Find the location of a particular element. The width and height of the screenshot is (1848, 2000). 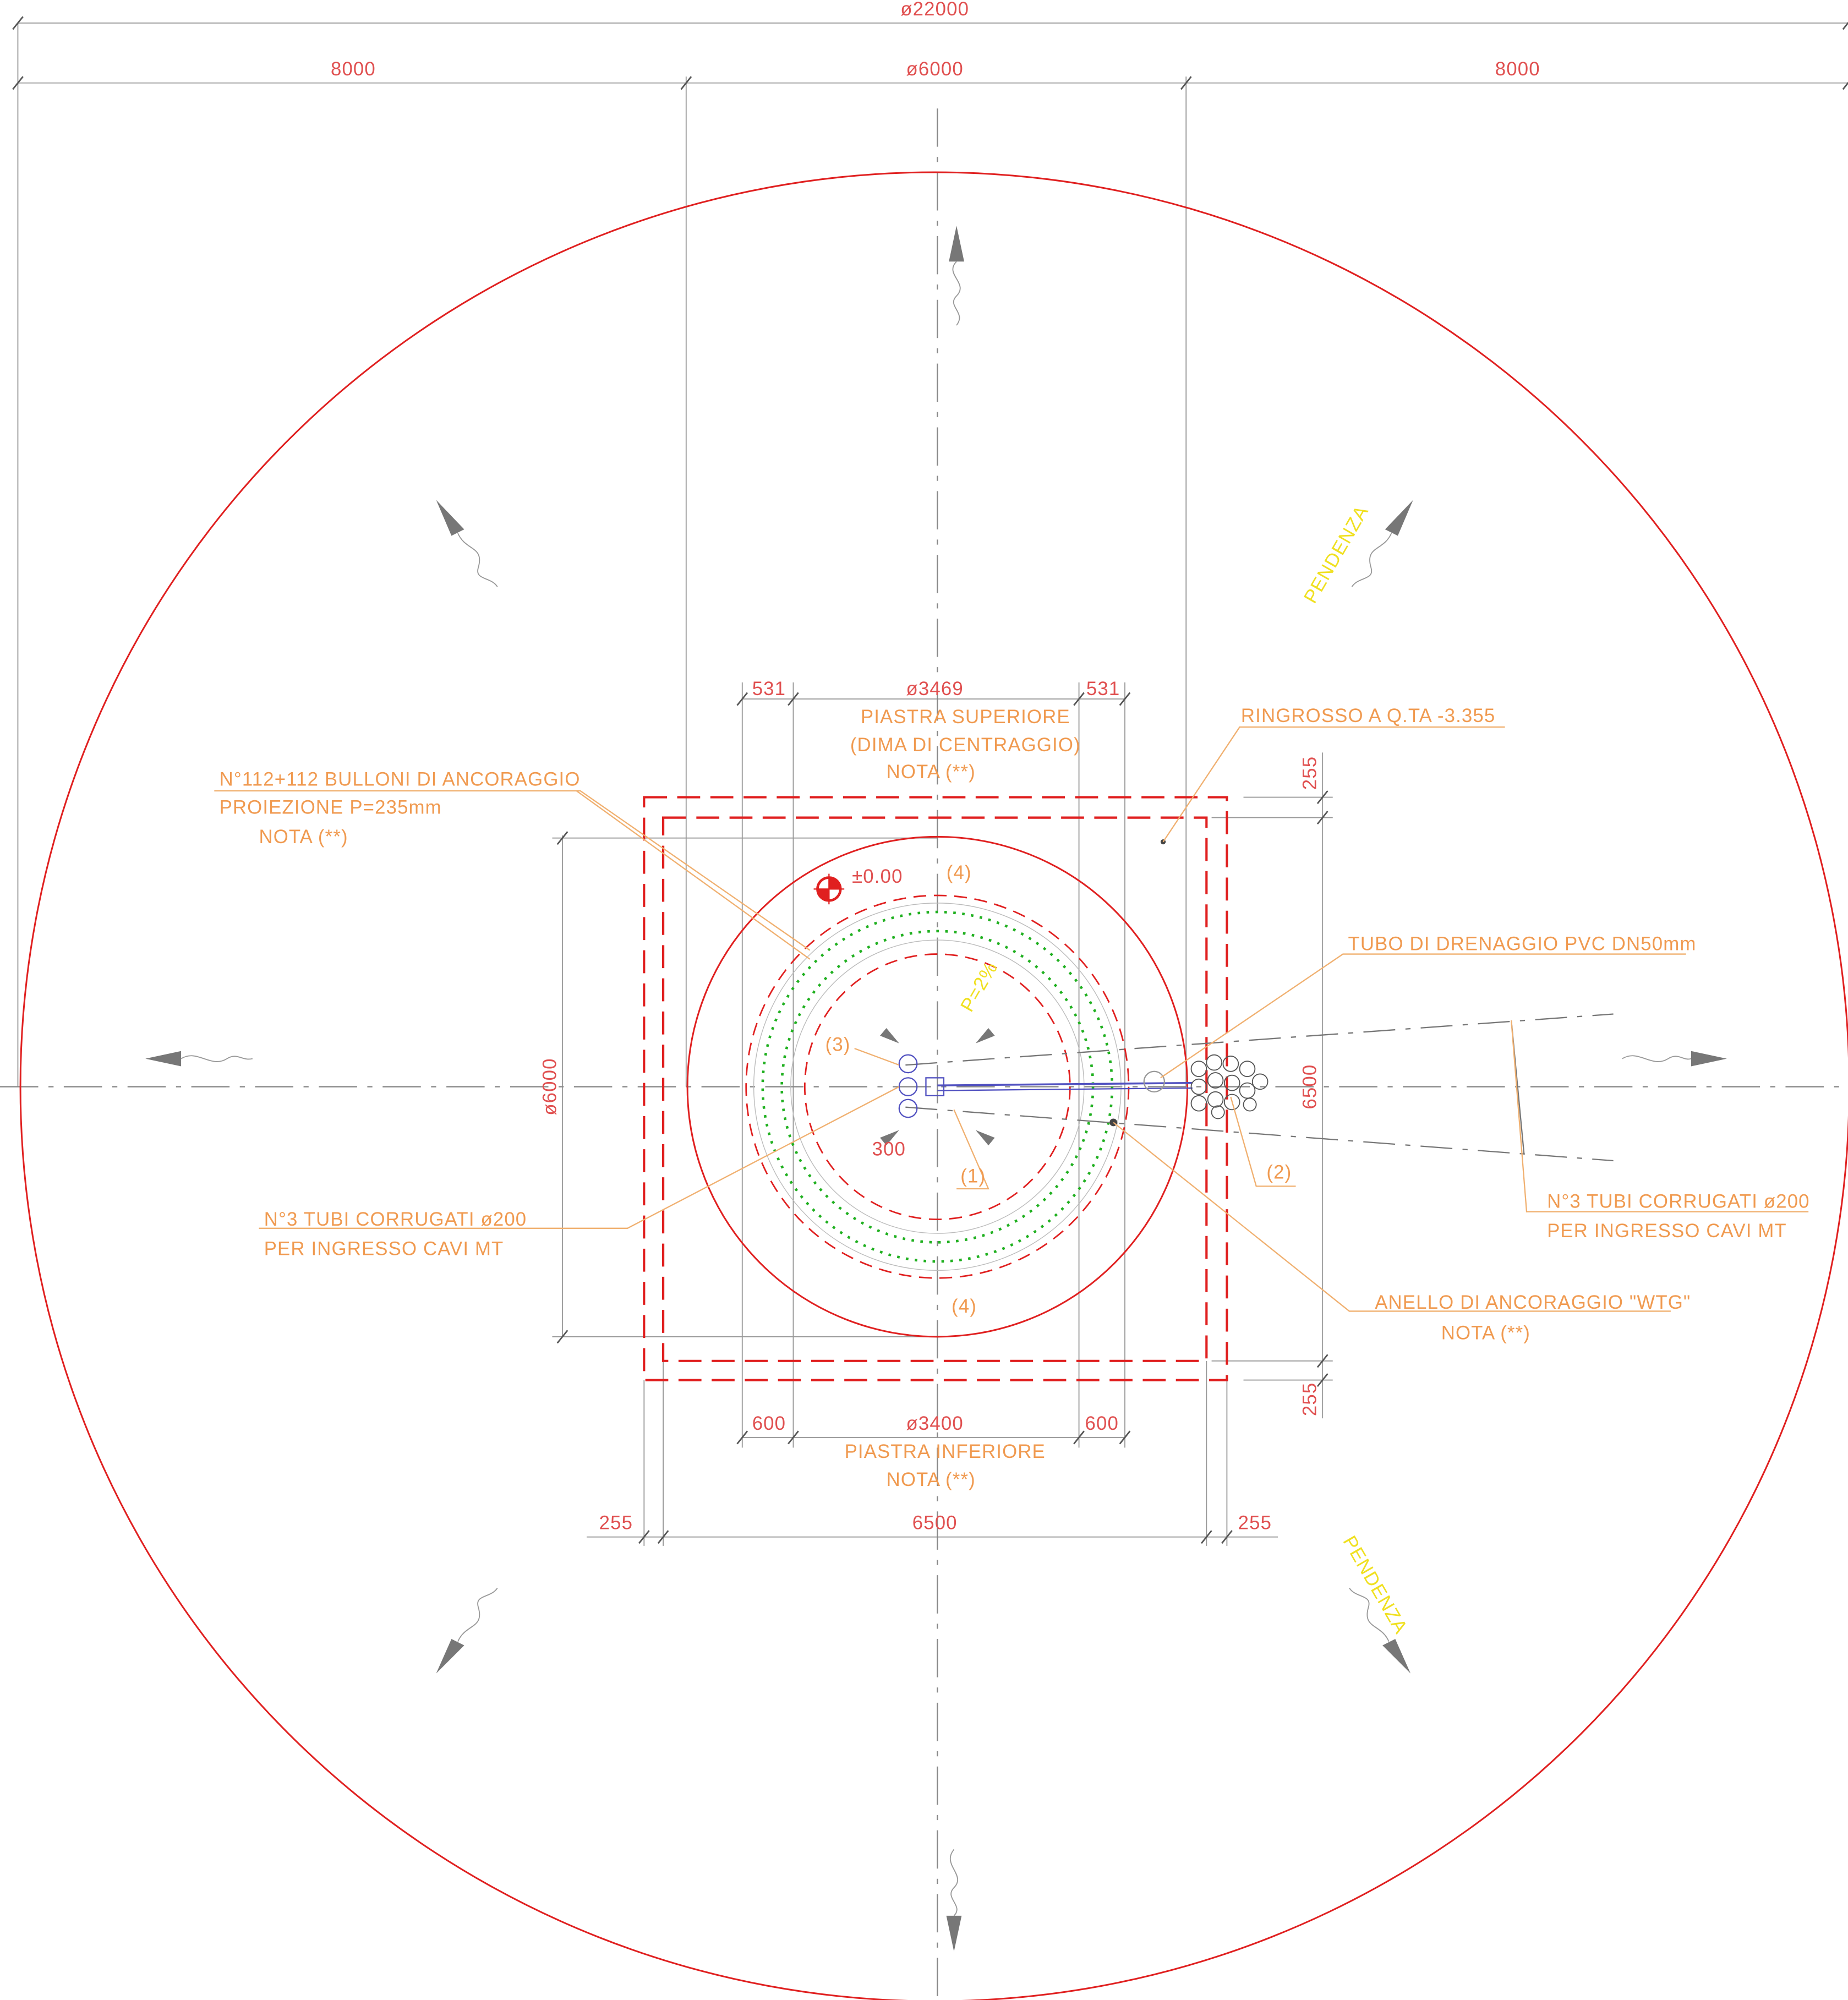

reference: (1) is located at coordinates (973, 1176).